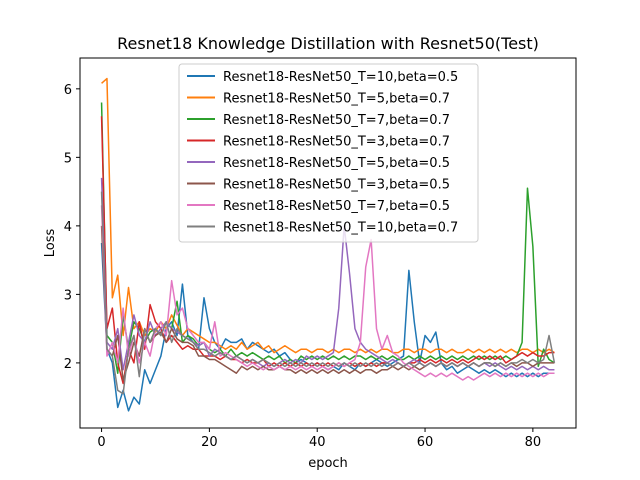  I want to click on y-tick-label: 3, so click(68, 295).